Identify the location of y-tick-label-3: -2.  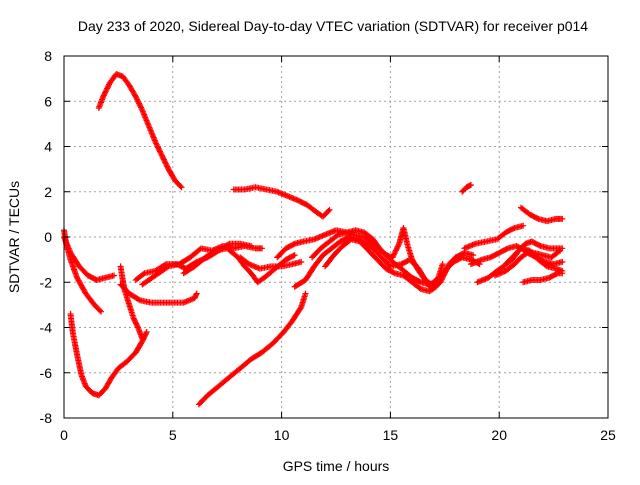
(46, 282).